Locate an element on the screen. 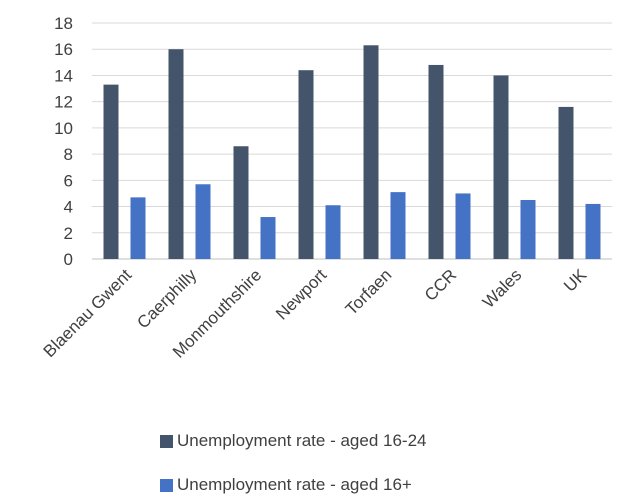 The image size is (638, 504). legend-item-16-24: Unemployment rate - aged 16-24 is located at coordinates (293, 441).